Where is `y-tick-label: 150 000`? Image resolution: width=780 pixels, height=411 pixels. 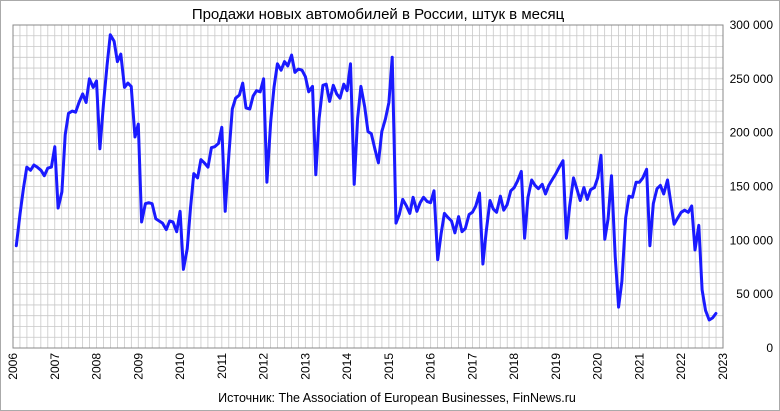
y-tick-label: 150 000 is located at coordinates (752, 187).